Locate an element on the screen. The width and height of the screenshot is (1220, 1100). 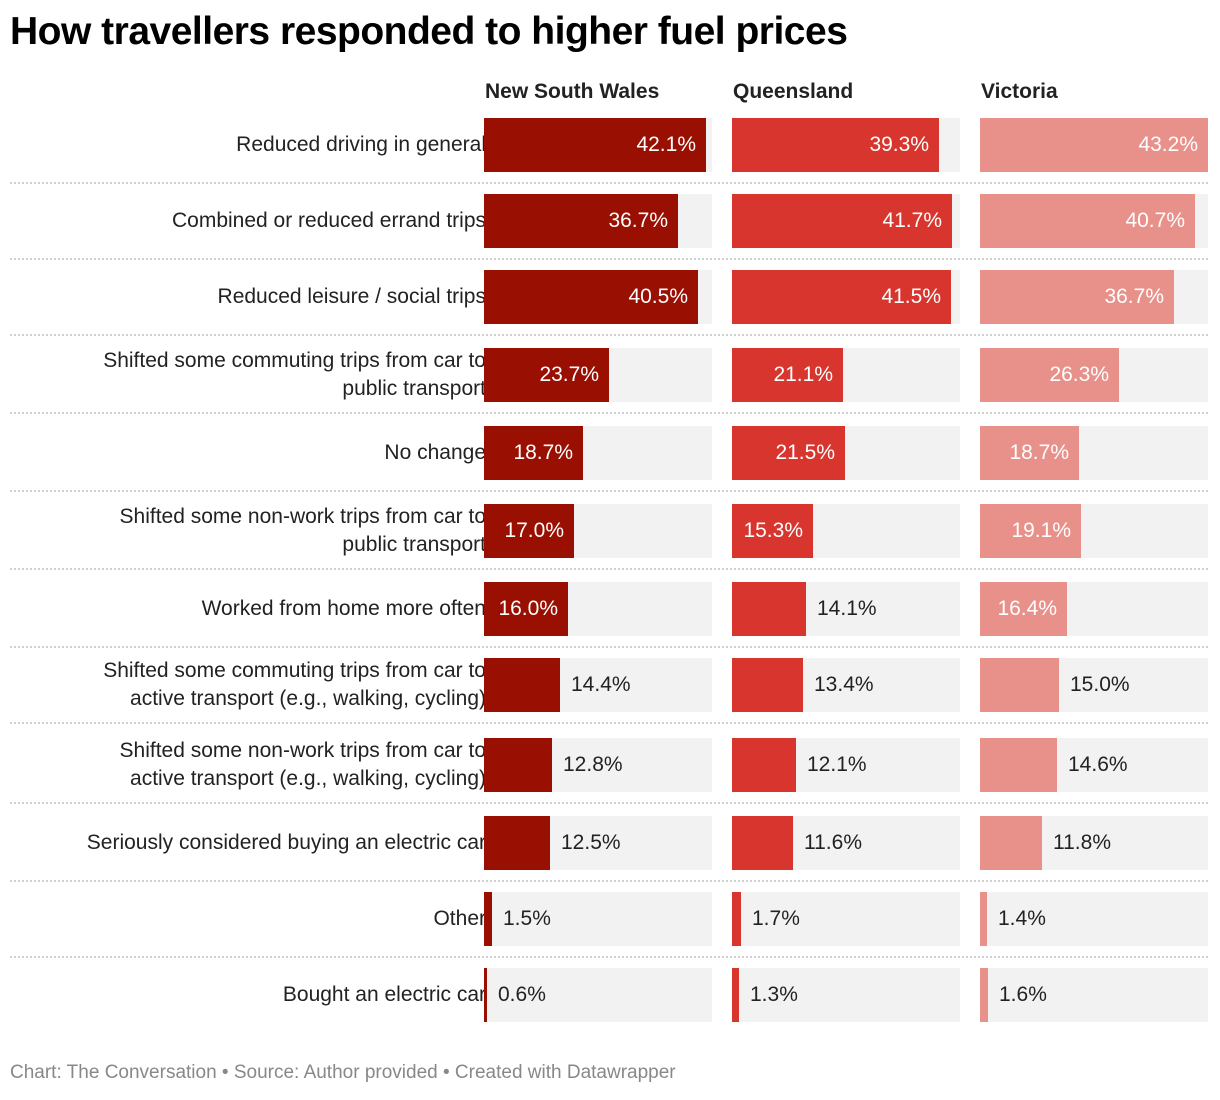
bar-track: 23.7% is located at coordinates (598, 375).